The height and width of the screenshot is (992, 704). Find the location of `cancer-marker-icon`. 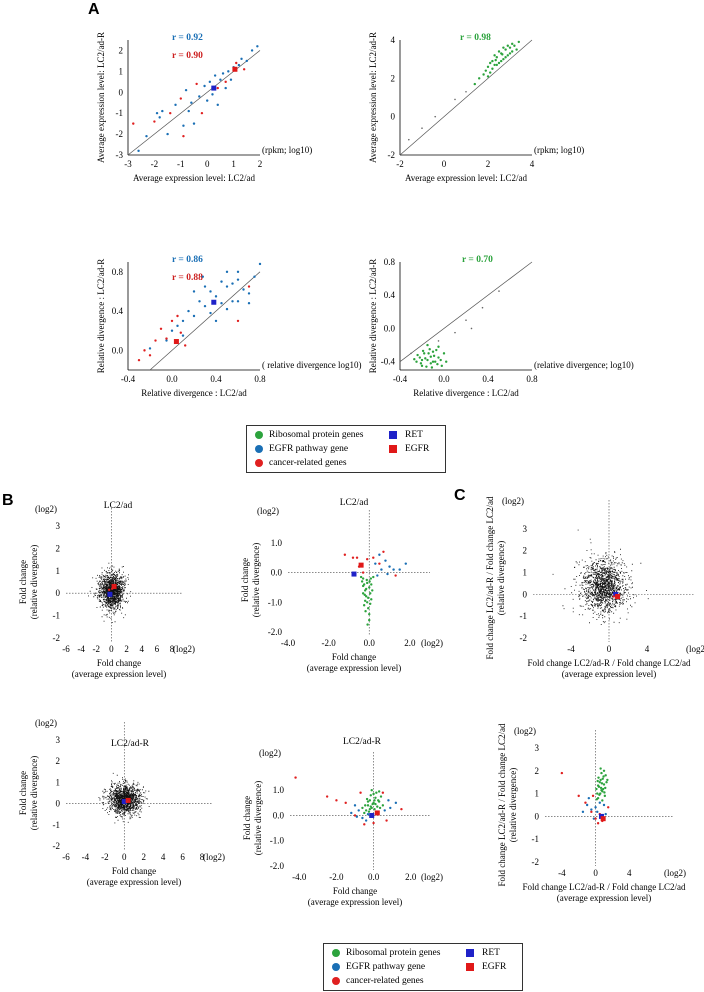

cancer-marker-icon is located at coordinates (259, 463).